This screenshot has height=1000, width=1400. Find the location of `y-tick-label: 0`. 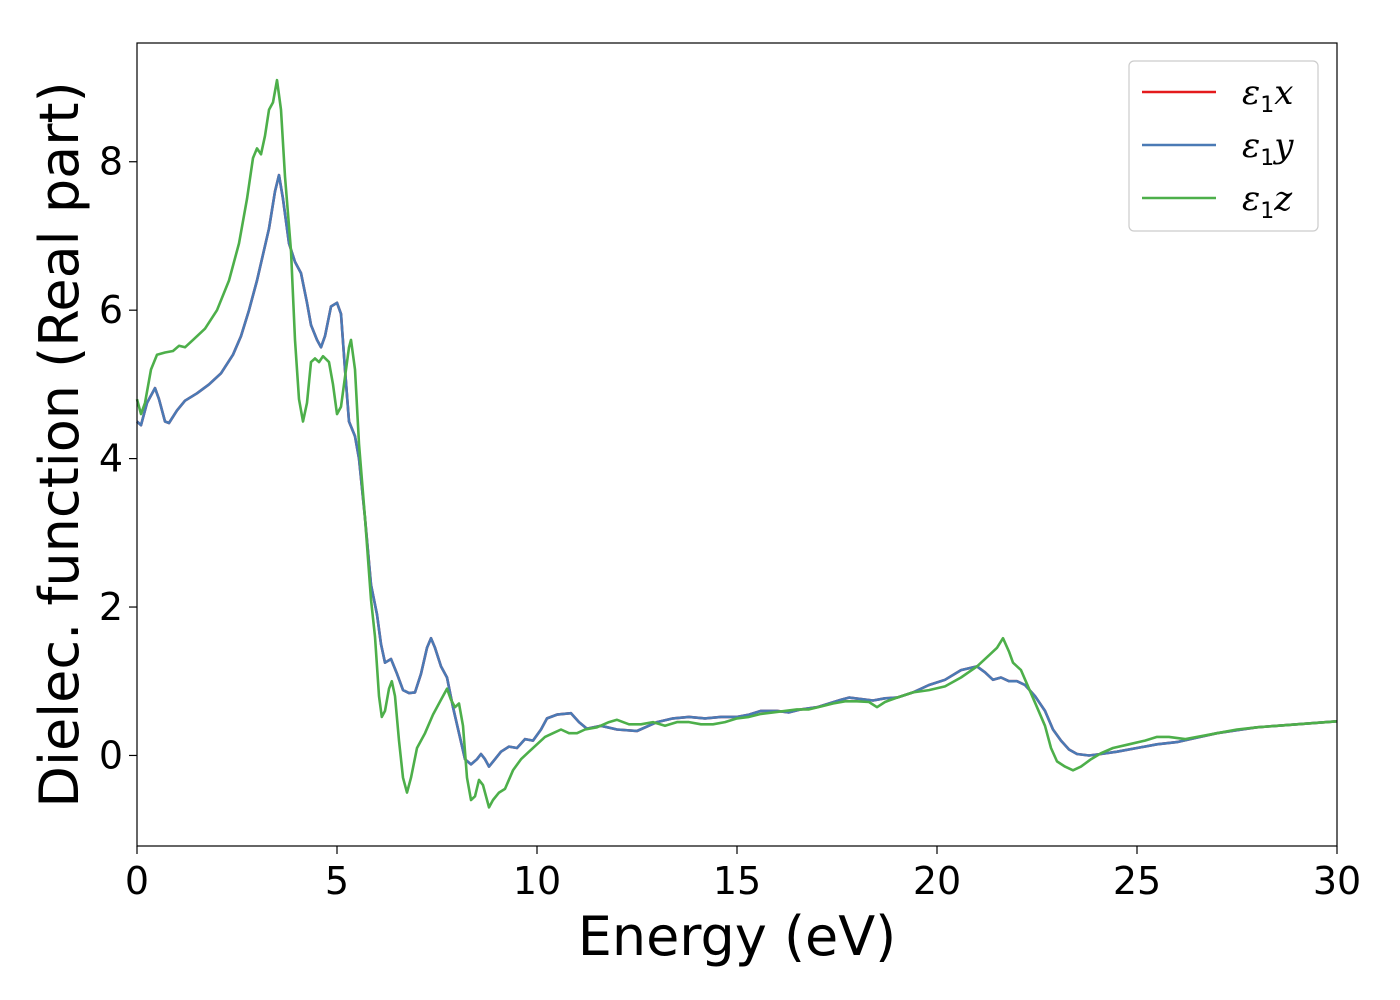

y-tick-label: 0 is located at coordinates (111, 755).